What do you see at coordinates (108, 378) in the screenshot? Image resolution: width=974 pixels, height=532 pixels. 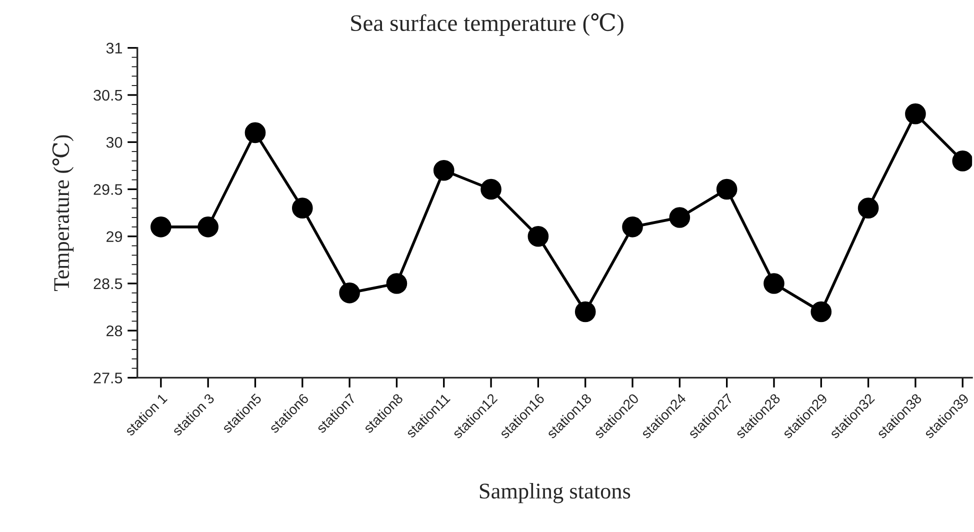 I see `y-tick-label: 27.5` at bounding box center [108, 378].